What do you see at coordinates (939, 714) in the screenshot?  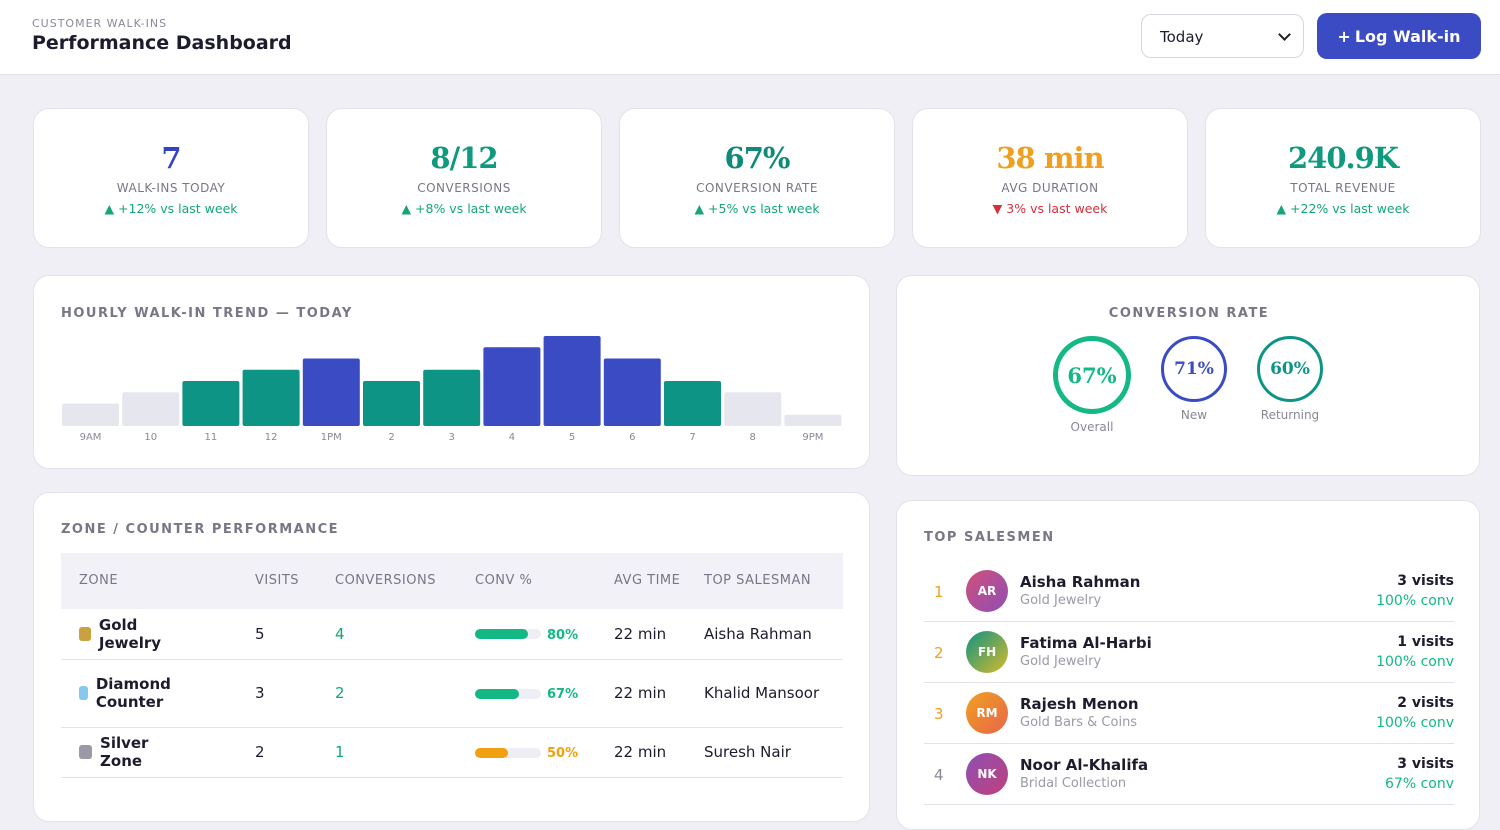 I see `rank: 3` at bounding box center [939, 714].